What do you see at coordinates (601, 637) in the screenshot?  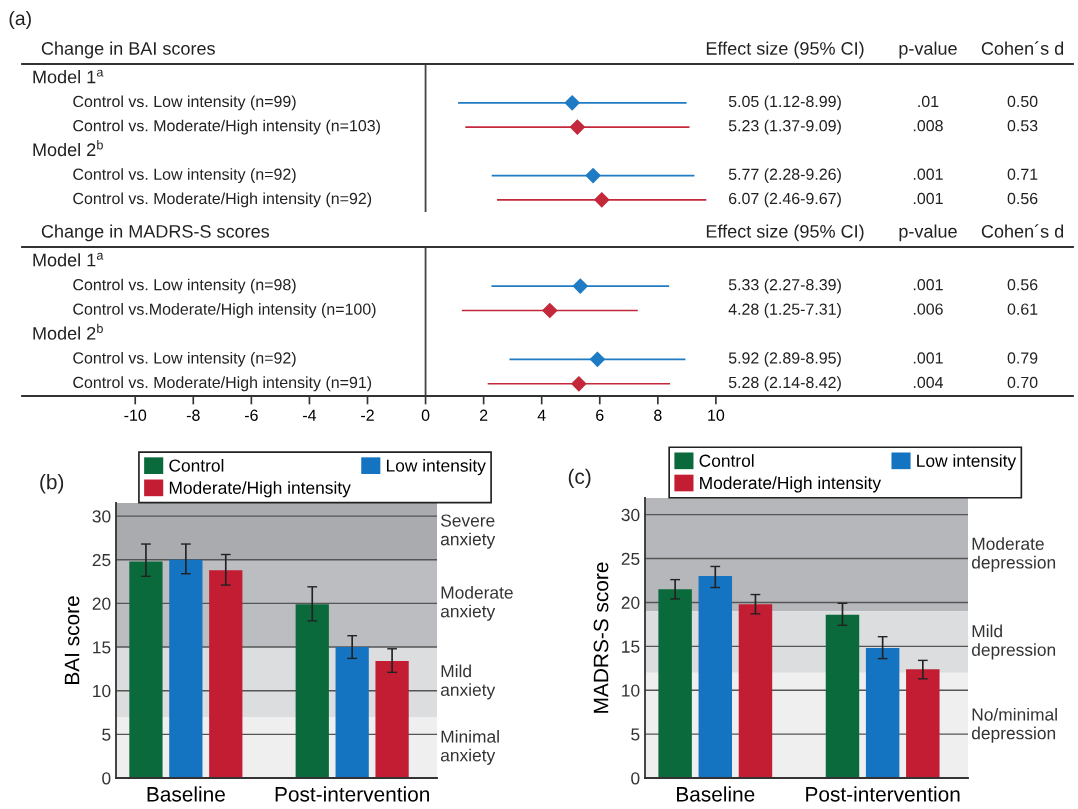 I see `y-axis-title: MADRS-S score` at bounding box center [601, 637].